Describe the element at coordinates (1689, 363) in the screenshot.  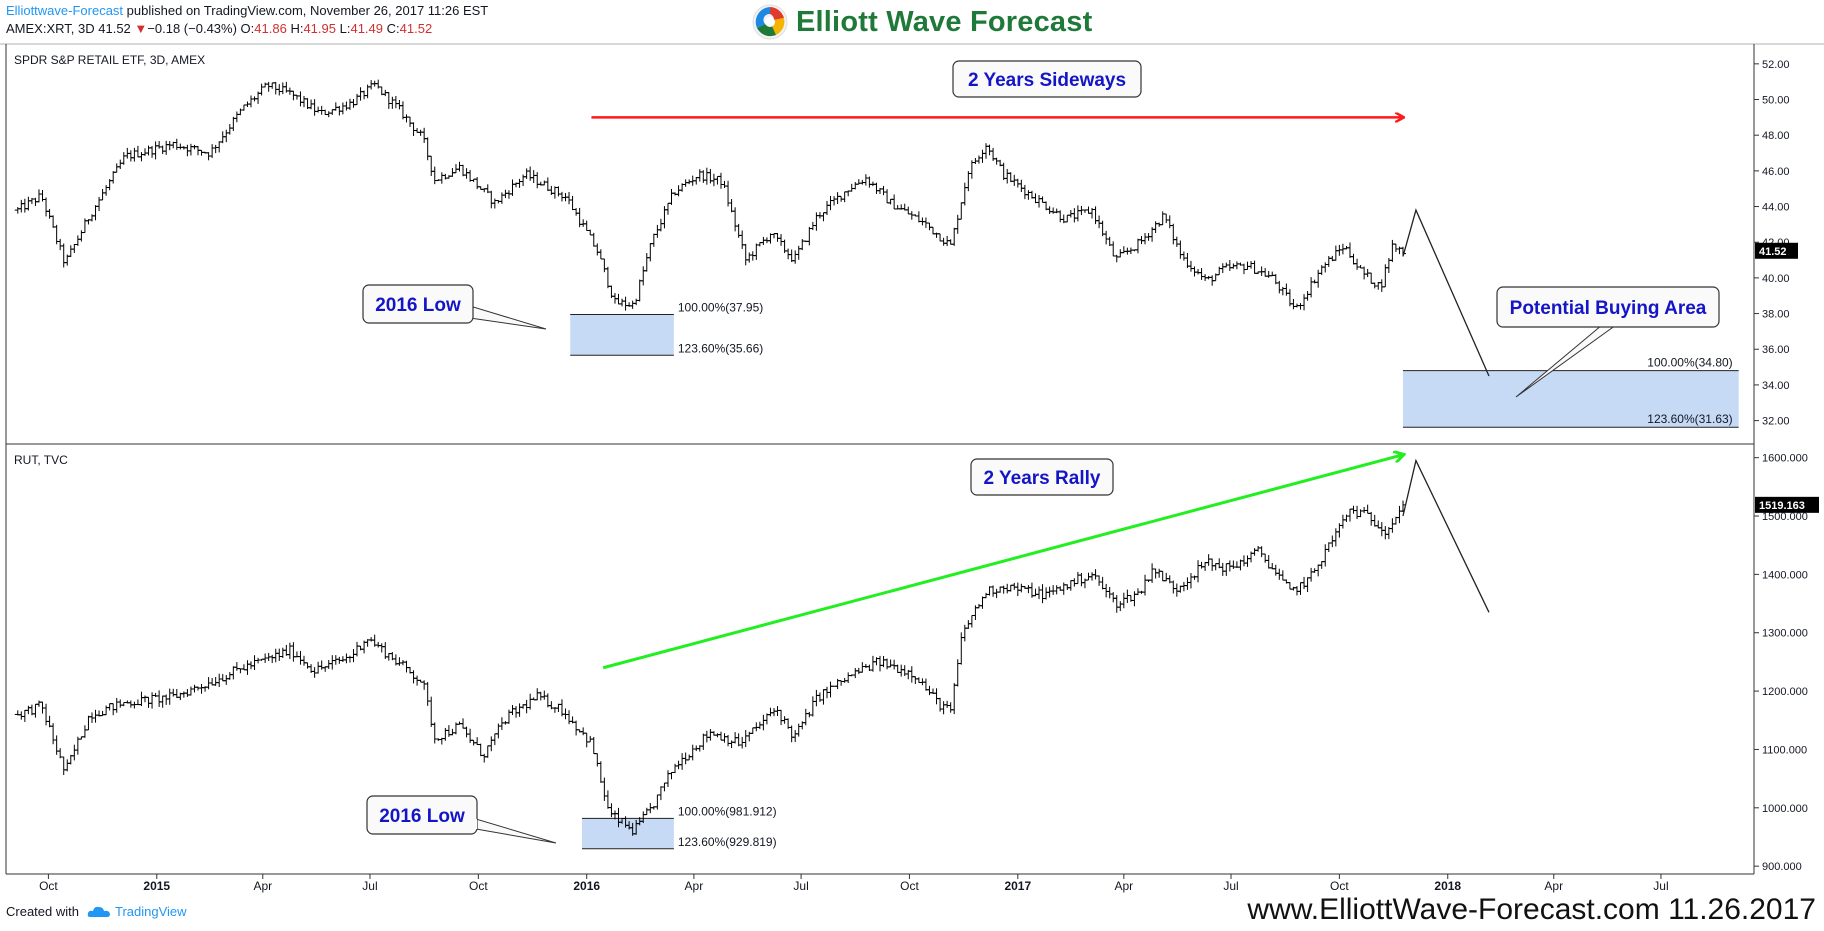
I see `fib-100-label: 100.00%(34.80)` at that location.